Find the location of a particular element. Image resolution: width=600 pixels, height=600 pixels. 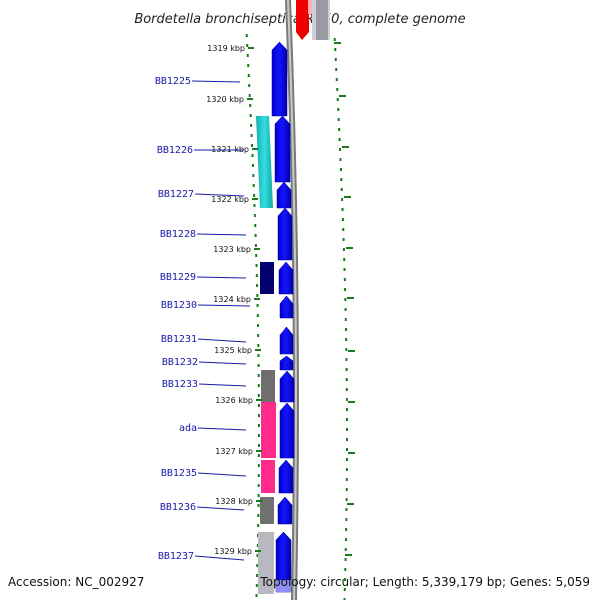

feature-top-red is located at coordinates (302, 20).